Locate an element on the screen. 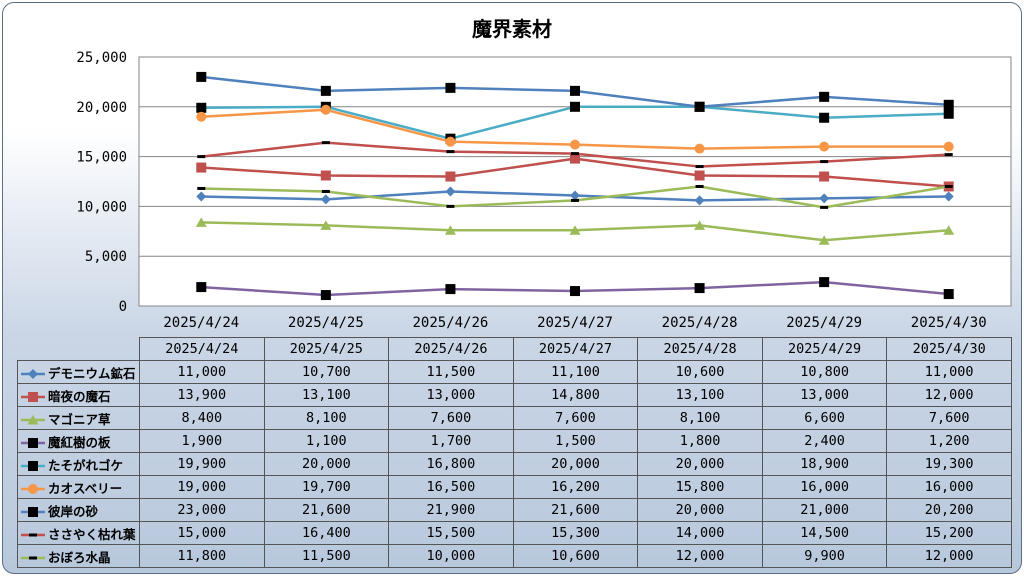 This screenshot has width=1024, height=576. legend-entry: おぼろ水晶 is located at coordinates (78, 556).